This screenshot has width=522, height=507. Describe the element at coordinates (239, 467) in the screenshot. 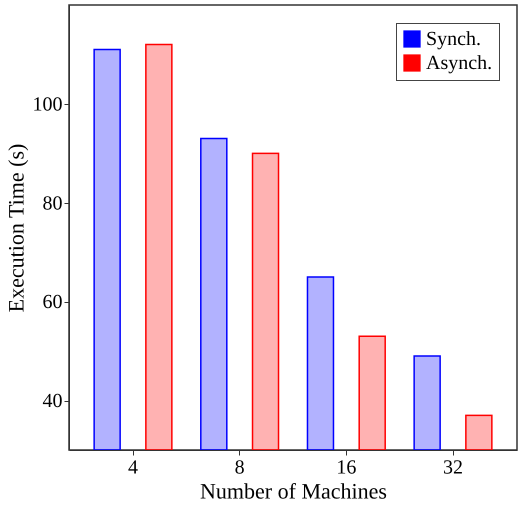

I see `x-tick-label: 8` at that location.